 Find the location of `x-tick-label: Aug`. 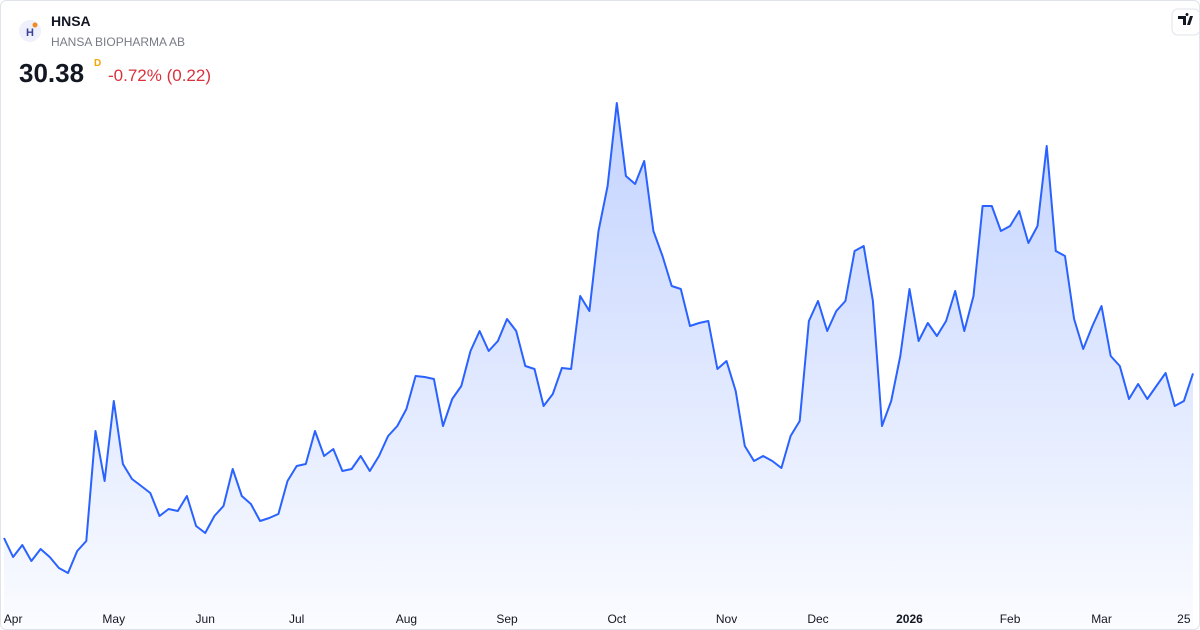

x-tick-label: Aug is located at coordinates (406, 619).